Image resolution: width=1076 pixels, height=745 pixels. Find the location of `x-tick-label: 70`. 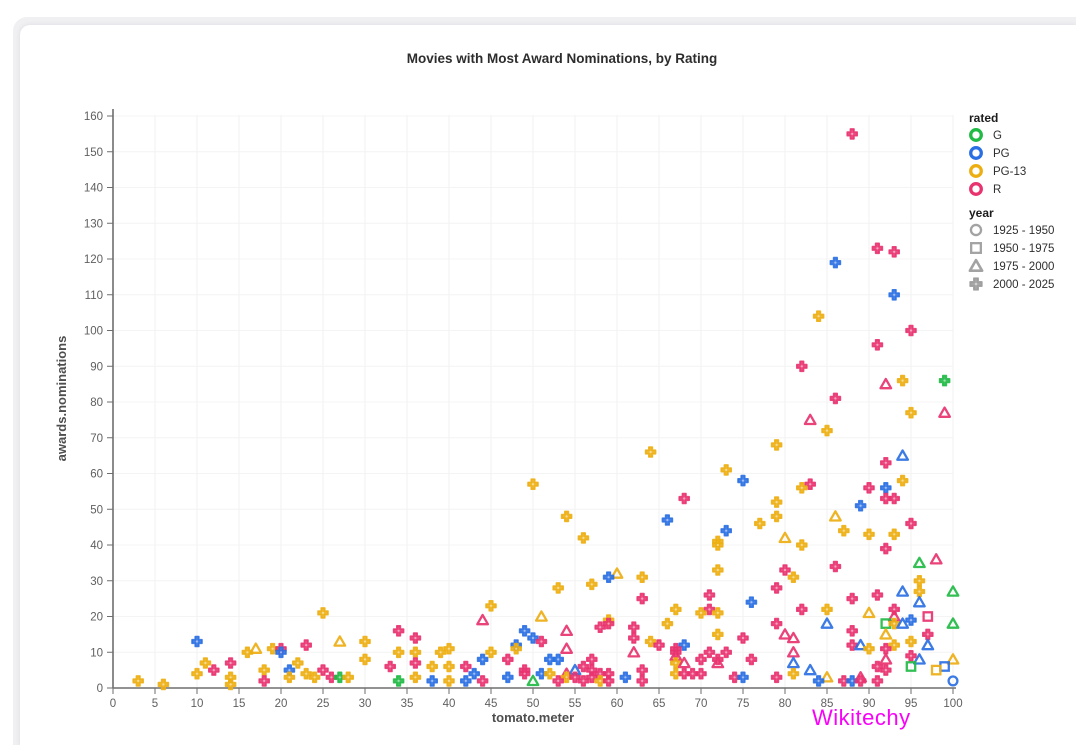

x-tick-label: 70 is located at coordinates (701, 704).